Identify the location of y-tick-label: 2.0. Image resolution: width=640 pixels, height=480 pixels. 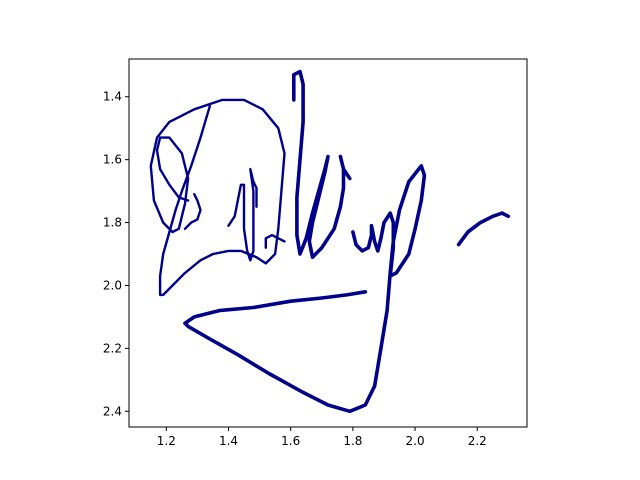
(112, 285).